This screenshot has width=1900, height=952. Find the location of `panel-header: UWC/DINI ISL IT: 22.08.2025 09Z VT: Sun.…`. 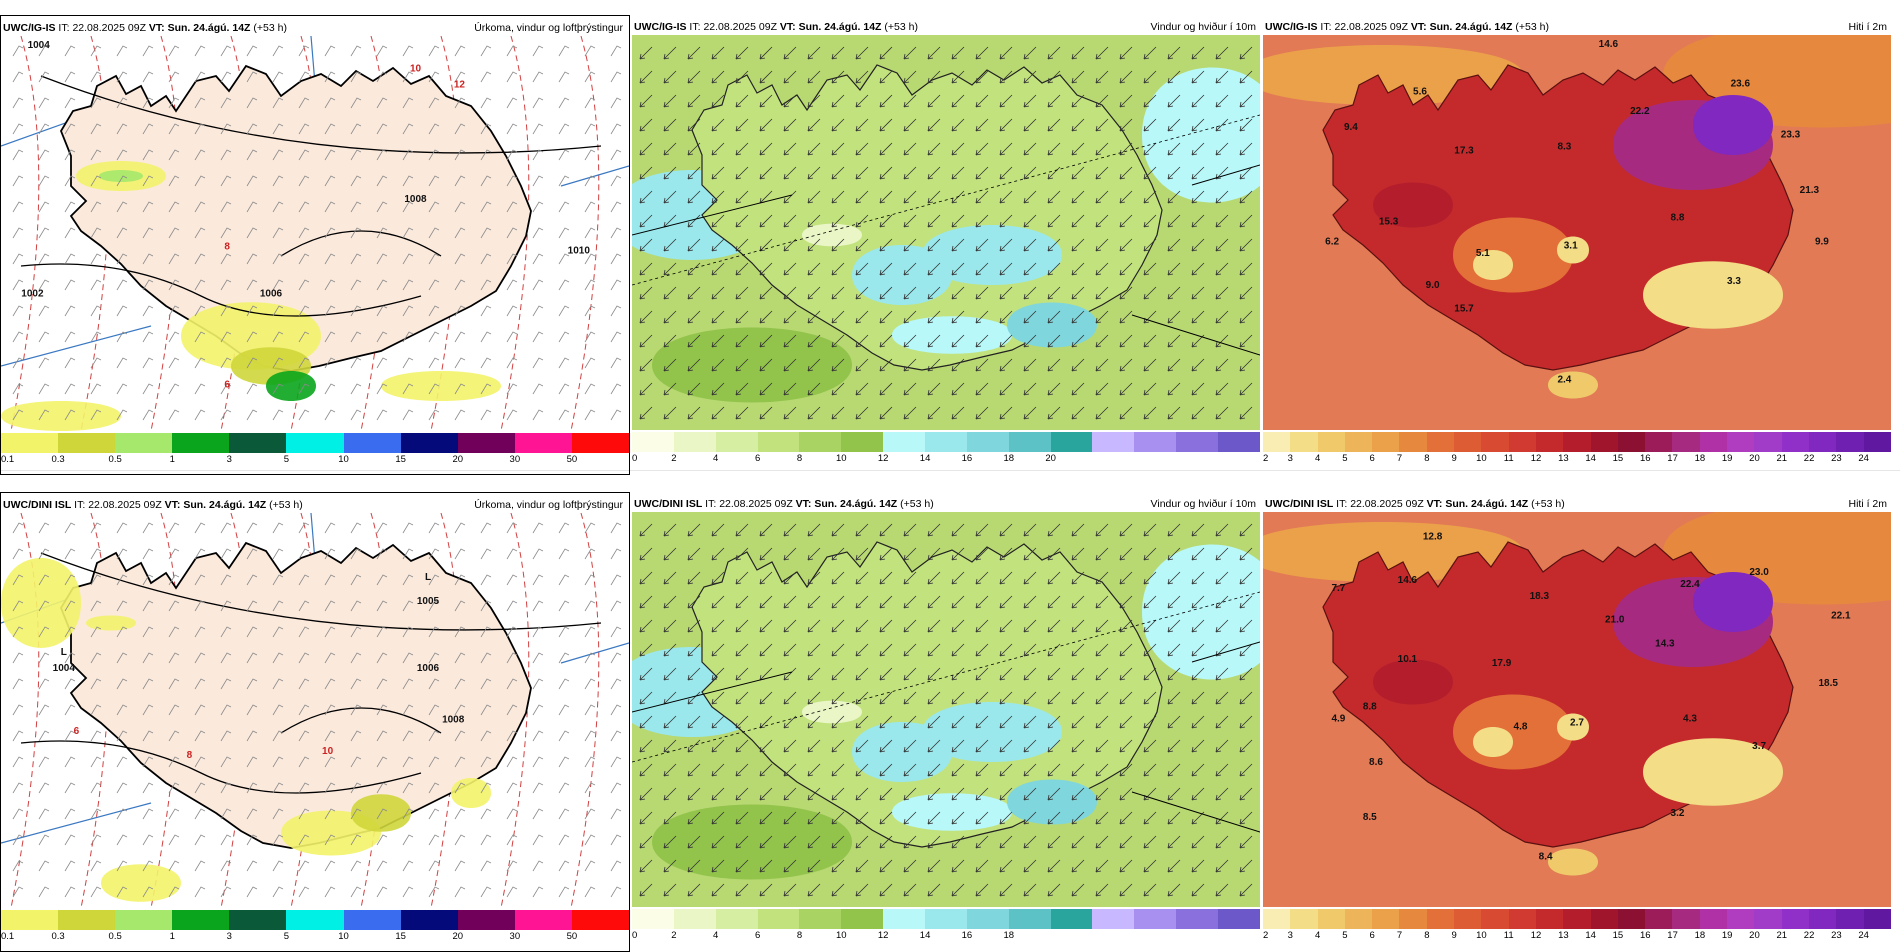

panel-header: UWC/DINI ISL IT: 22.08.2025 09Z VT: Sun.… is located at coordinates (945, 504).